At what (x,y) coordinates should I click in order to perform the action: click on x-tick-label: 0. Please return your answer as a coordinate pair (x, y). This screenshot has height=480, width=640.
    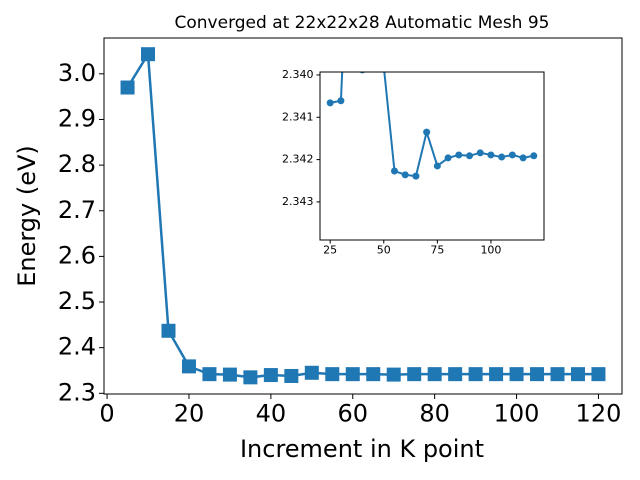
    Looking at the image, I should click on (106, 414).